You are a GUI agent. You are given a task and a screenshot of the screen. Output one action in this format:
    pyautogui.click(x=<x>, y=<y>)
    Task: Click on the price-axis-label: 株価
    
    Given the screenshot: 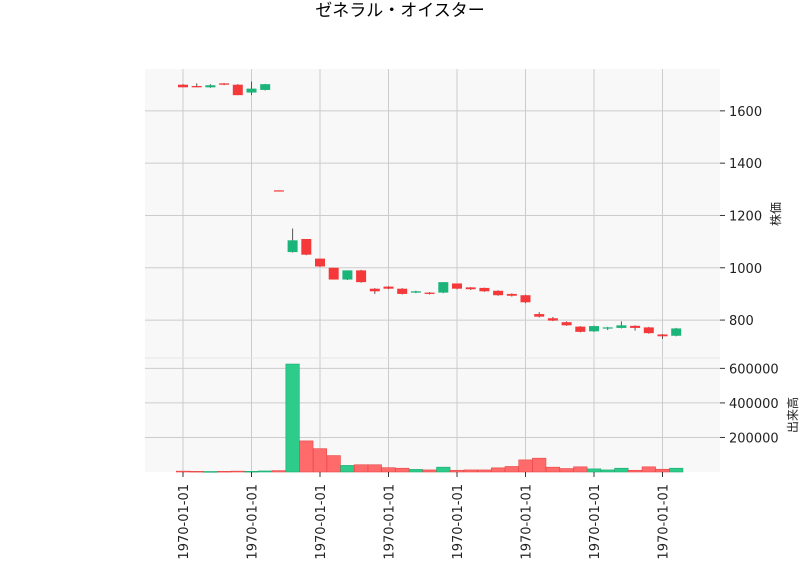 What is the action you would take?
    pyautogui.click(x=775, y=214)
    